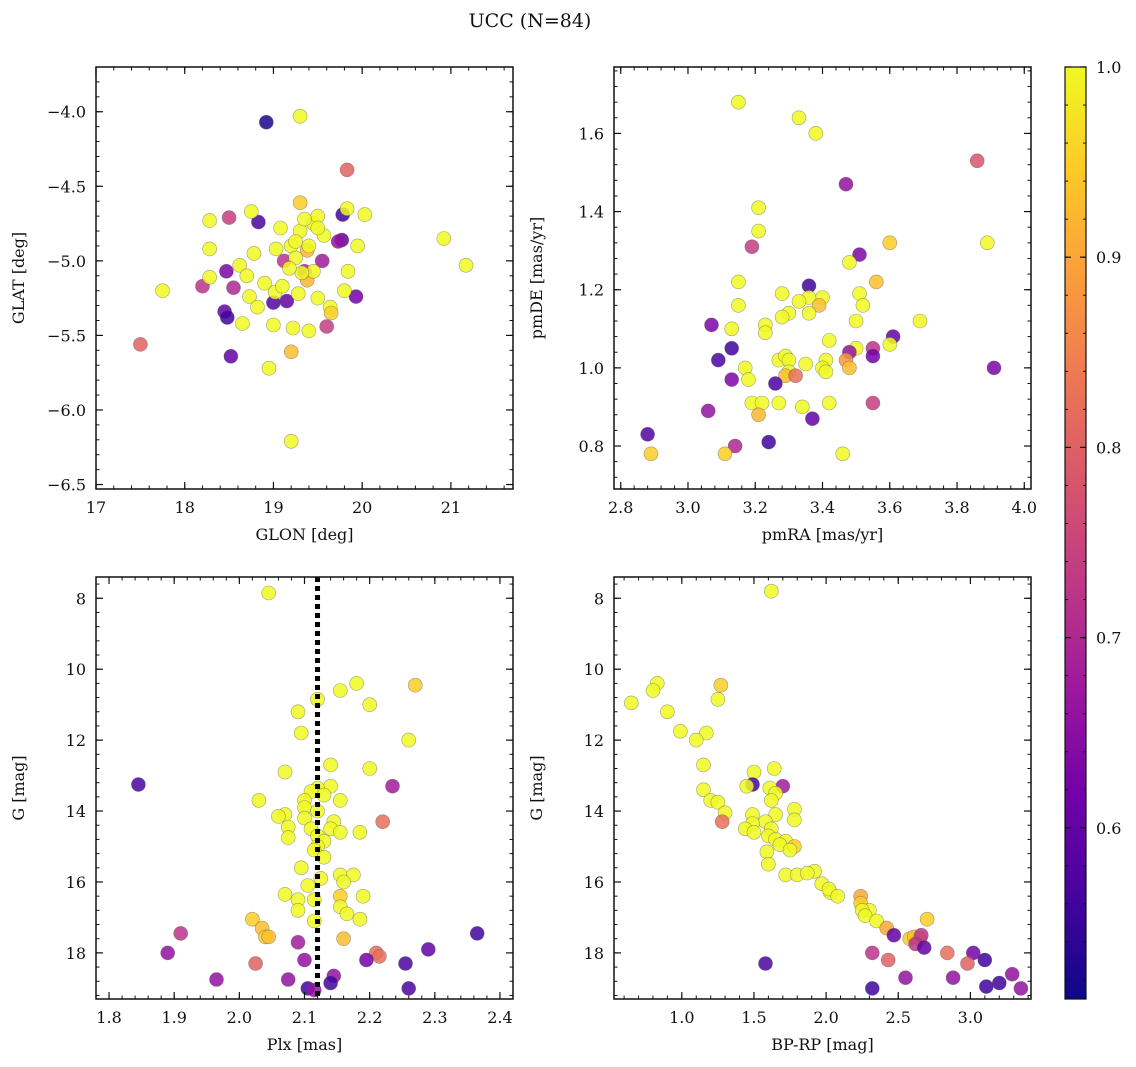  I want to click on y-tick-label: −5.0, so click(66, 261).